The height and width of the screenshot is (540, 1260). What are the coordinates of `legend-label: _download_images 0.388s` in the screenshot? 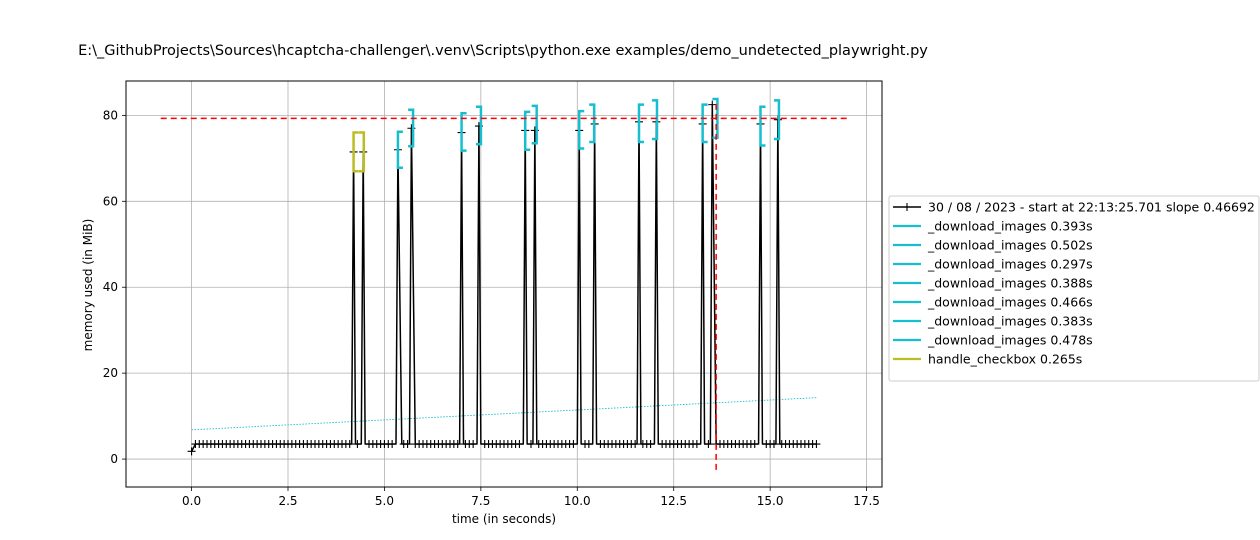 It's located at (1010, 283).